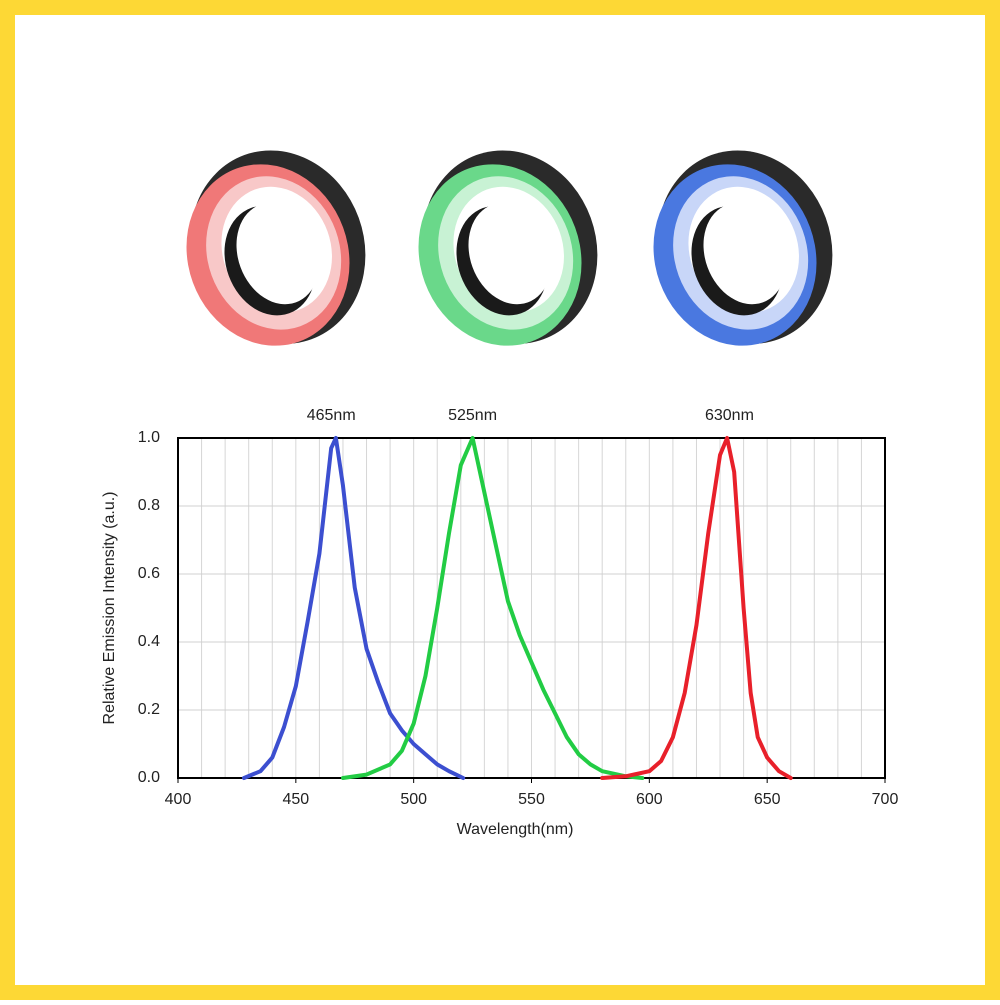 This screenshot has height=1005, width=1000. I want to click on ring-red, so click(276, 248).